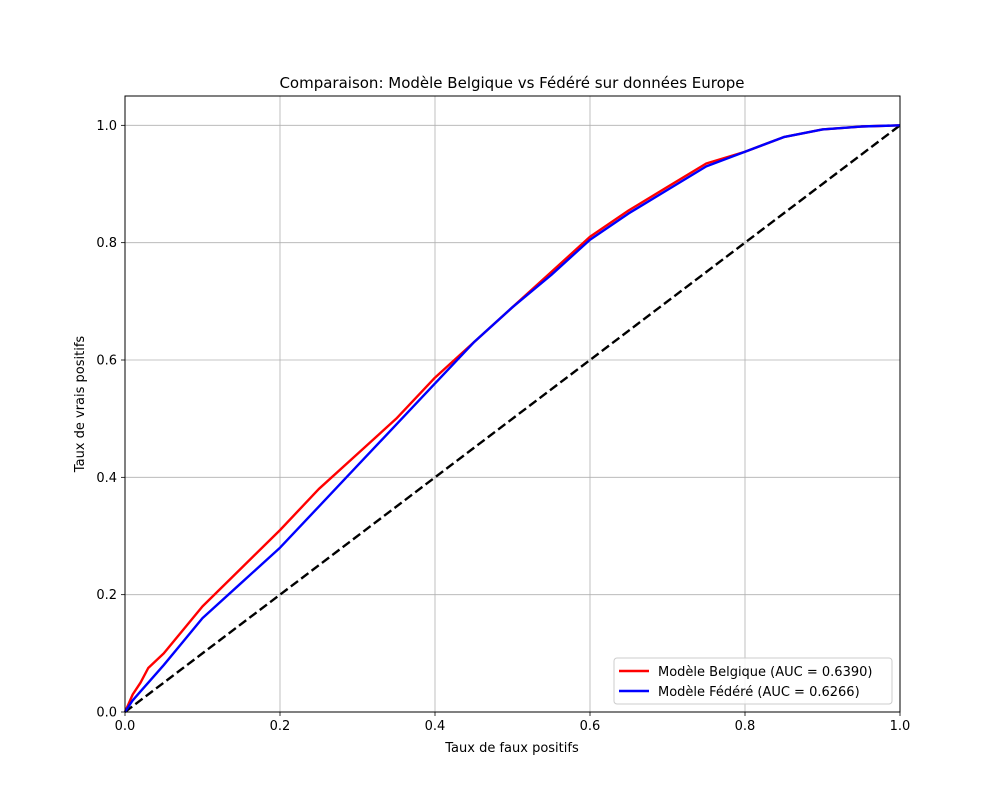  Describe the element at coordinates (106, 478) in the screenshot. I see `y-tick-label: 0.4` at that location.